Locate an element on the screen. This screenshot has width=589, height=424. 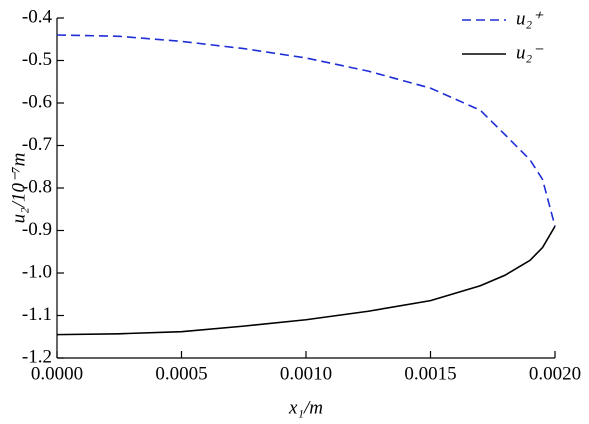
y-tick-label: -0.6 is located at coordinates (37, 101).